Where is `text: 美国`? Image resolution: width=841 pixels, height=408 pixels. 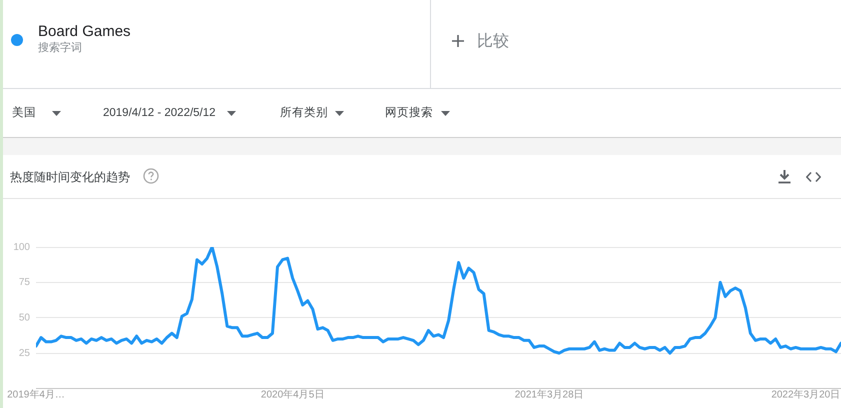 text: 美国 is located at coordinates (24, 113).